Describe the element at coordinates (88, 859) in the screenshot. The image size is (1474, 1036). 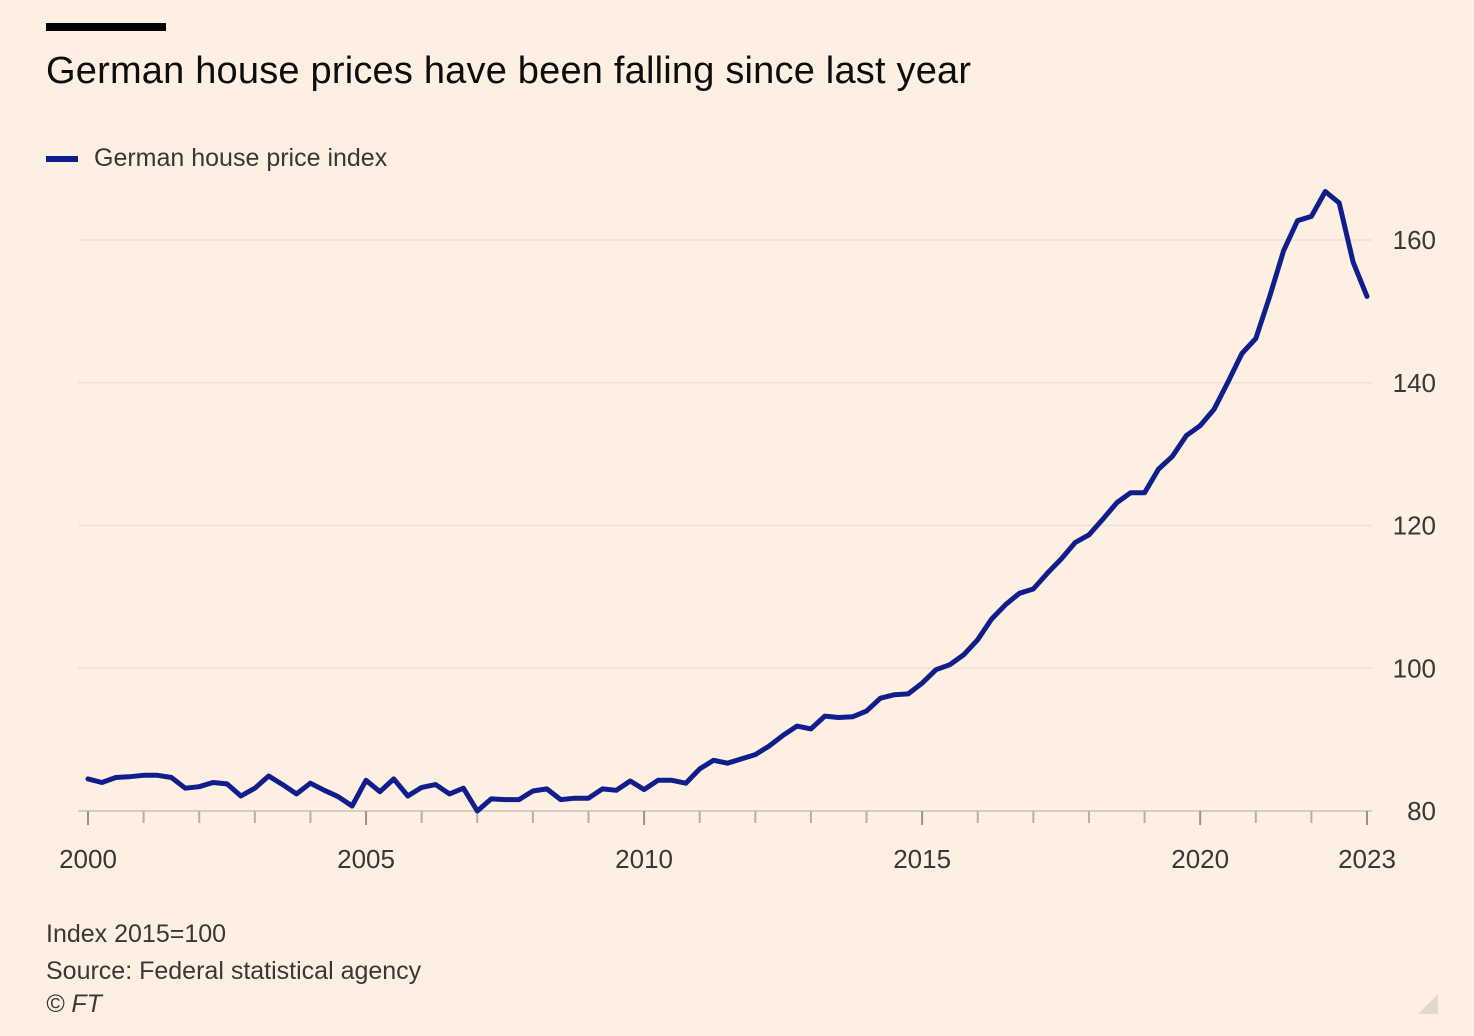
I see `x-tick-label-2000: 2000` at that location.